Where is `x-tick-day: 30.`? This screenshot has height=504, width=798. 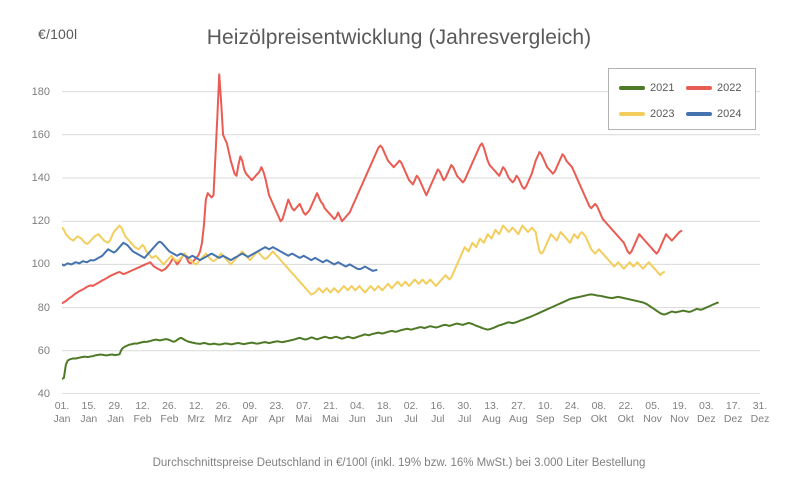 x-tick-day: 30. is located at coordinates (464, 406).